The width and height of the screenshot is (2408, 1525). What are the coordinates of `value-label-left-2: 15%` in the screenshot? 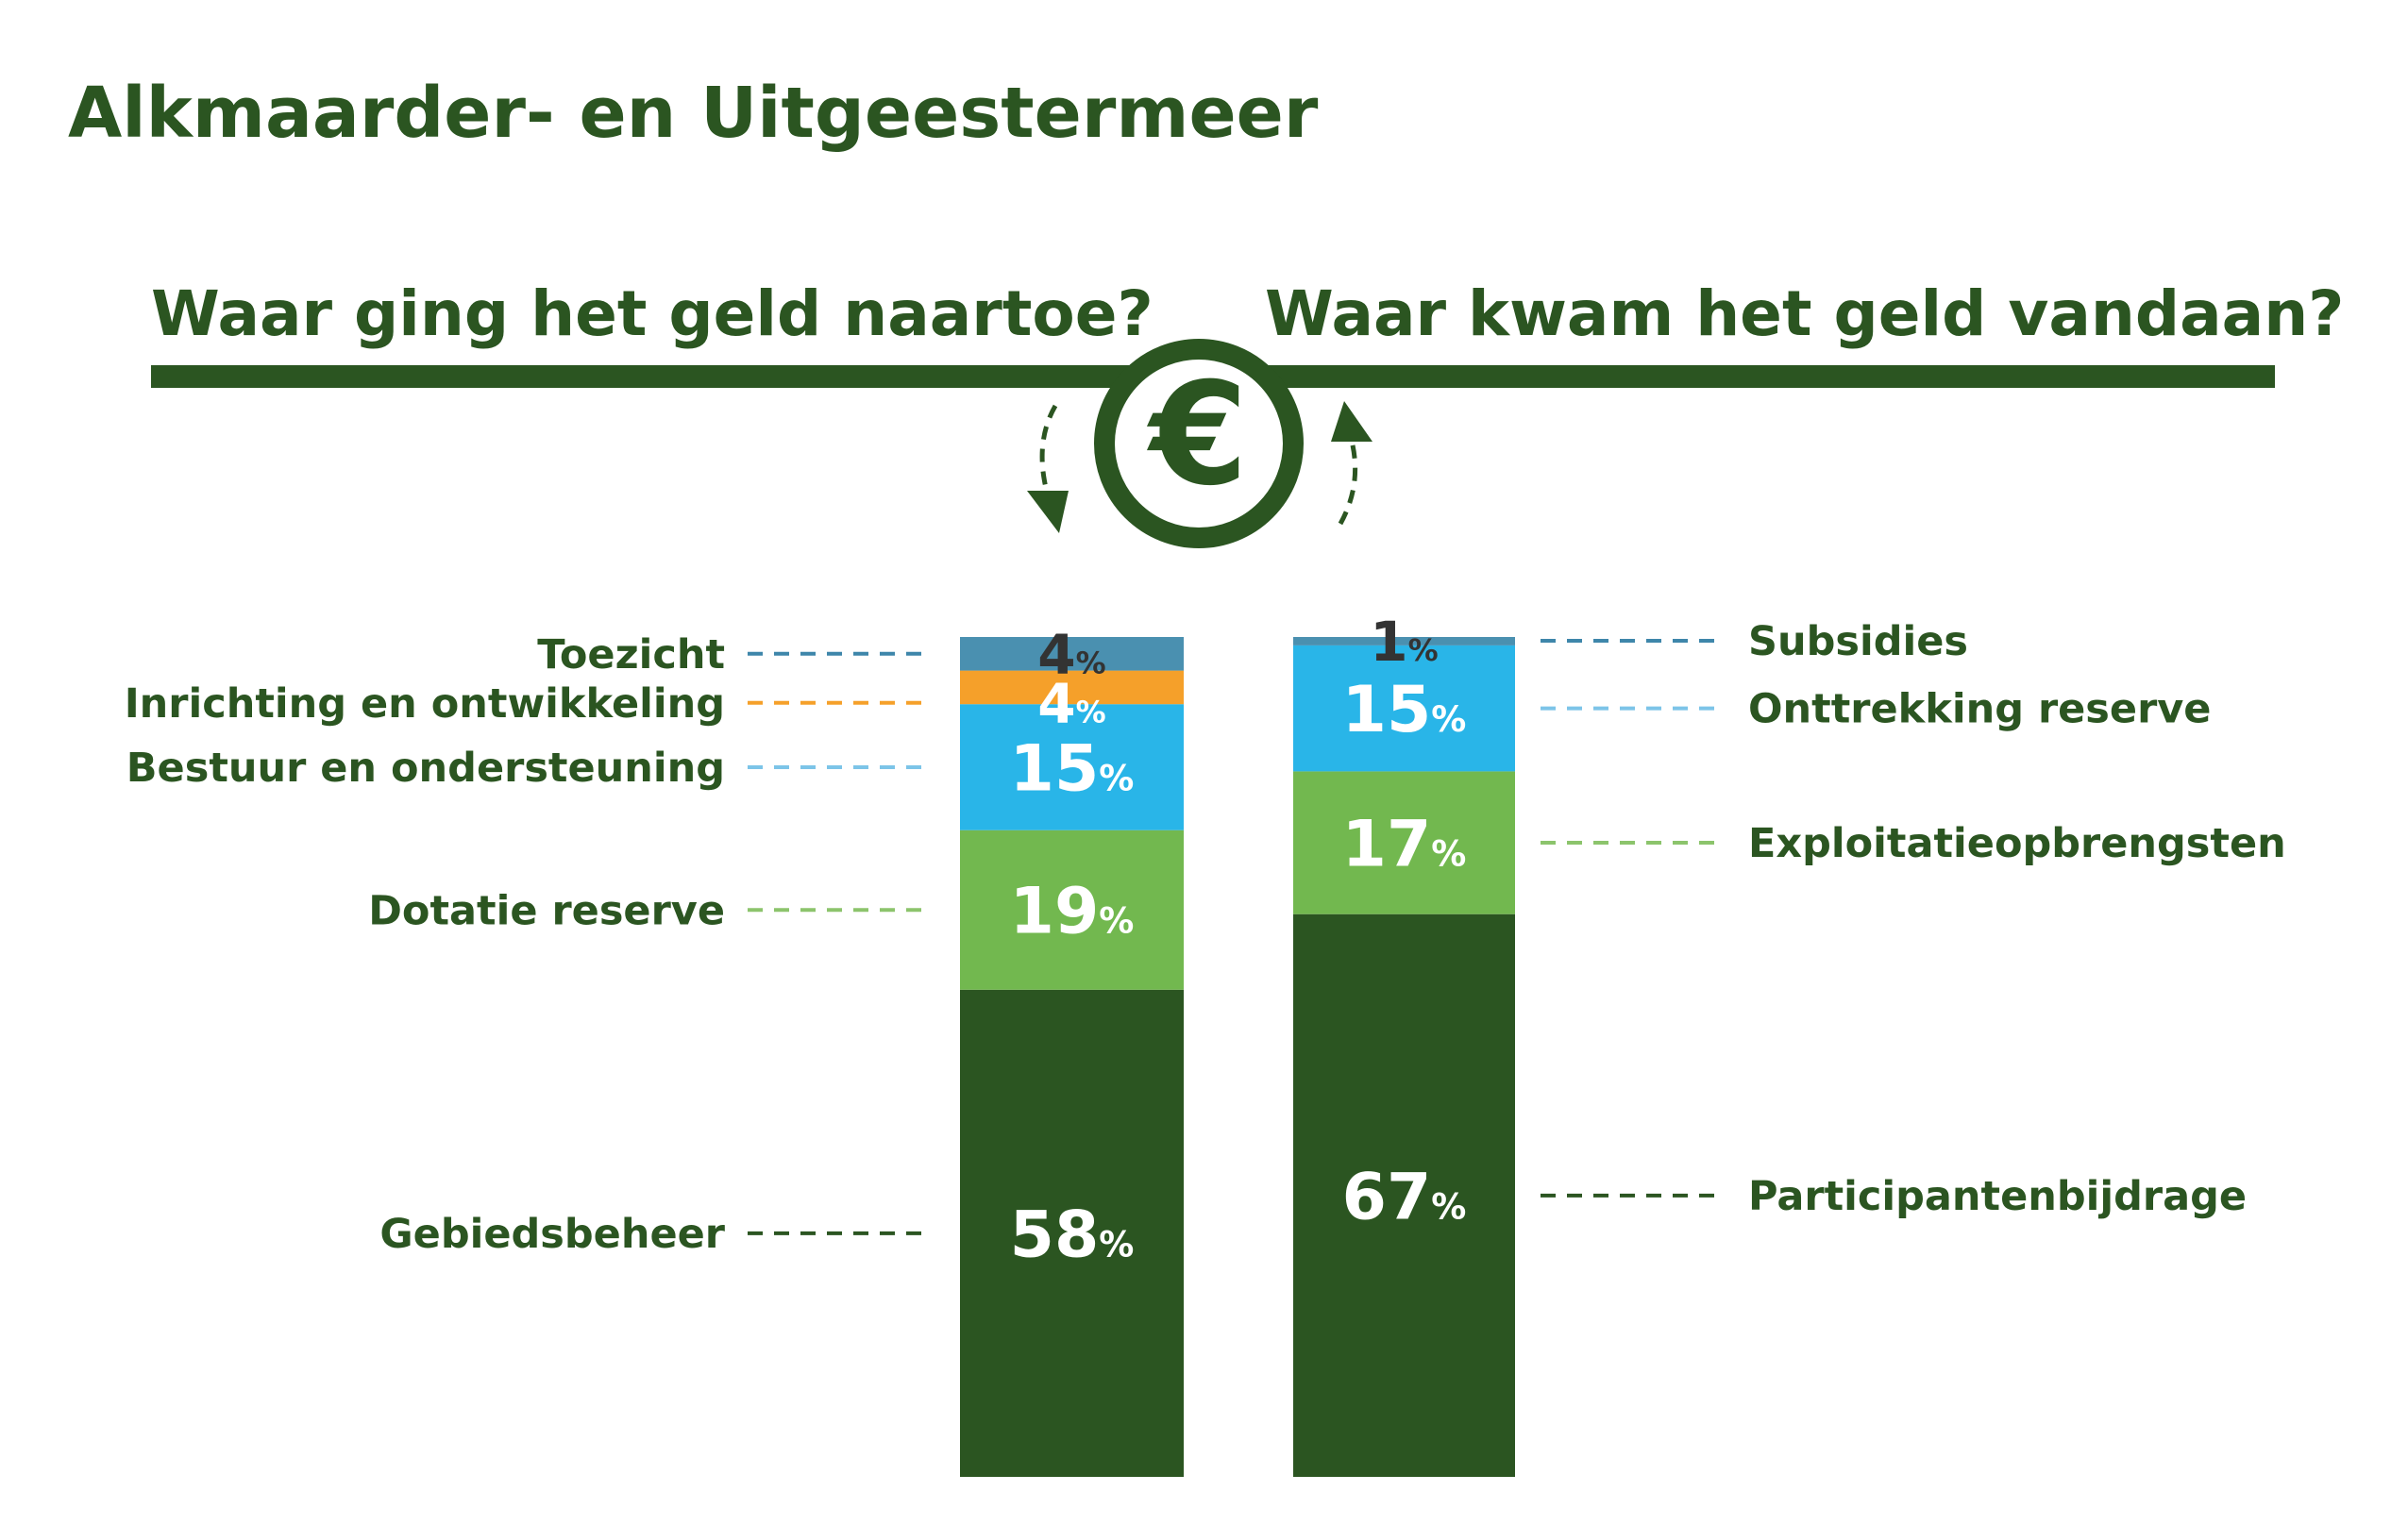 It's located at (1072, 768).